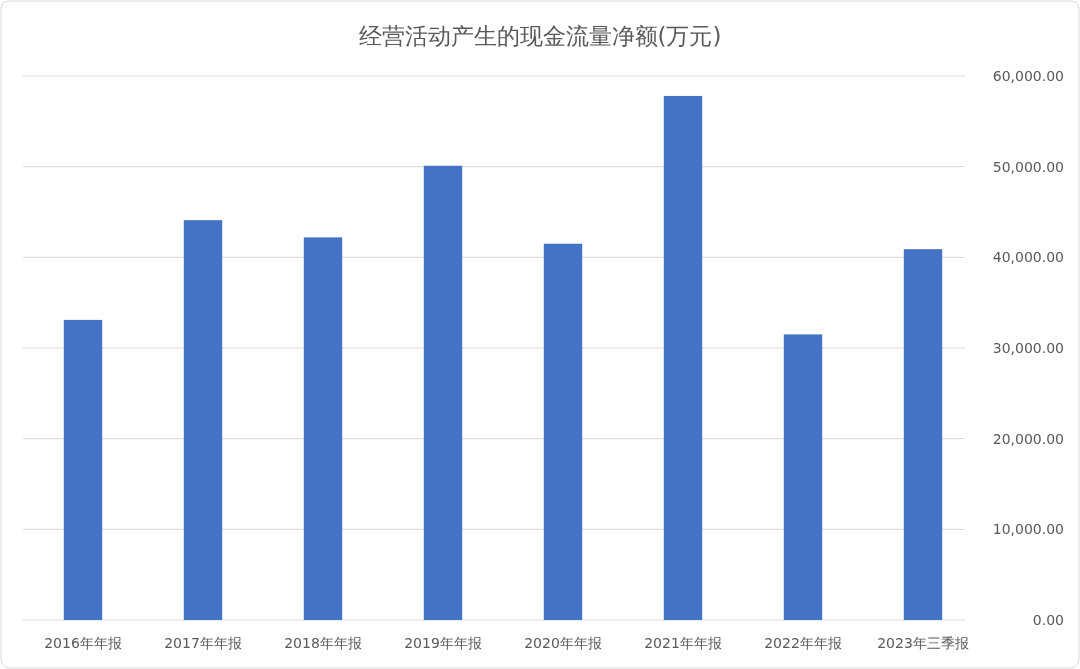  What do you see at coordinates (1028, 347) in the screenshot?
I see `y-tick-label: 30,000.00` at bounding box center [1028, 347].